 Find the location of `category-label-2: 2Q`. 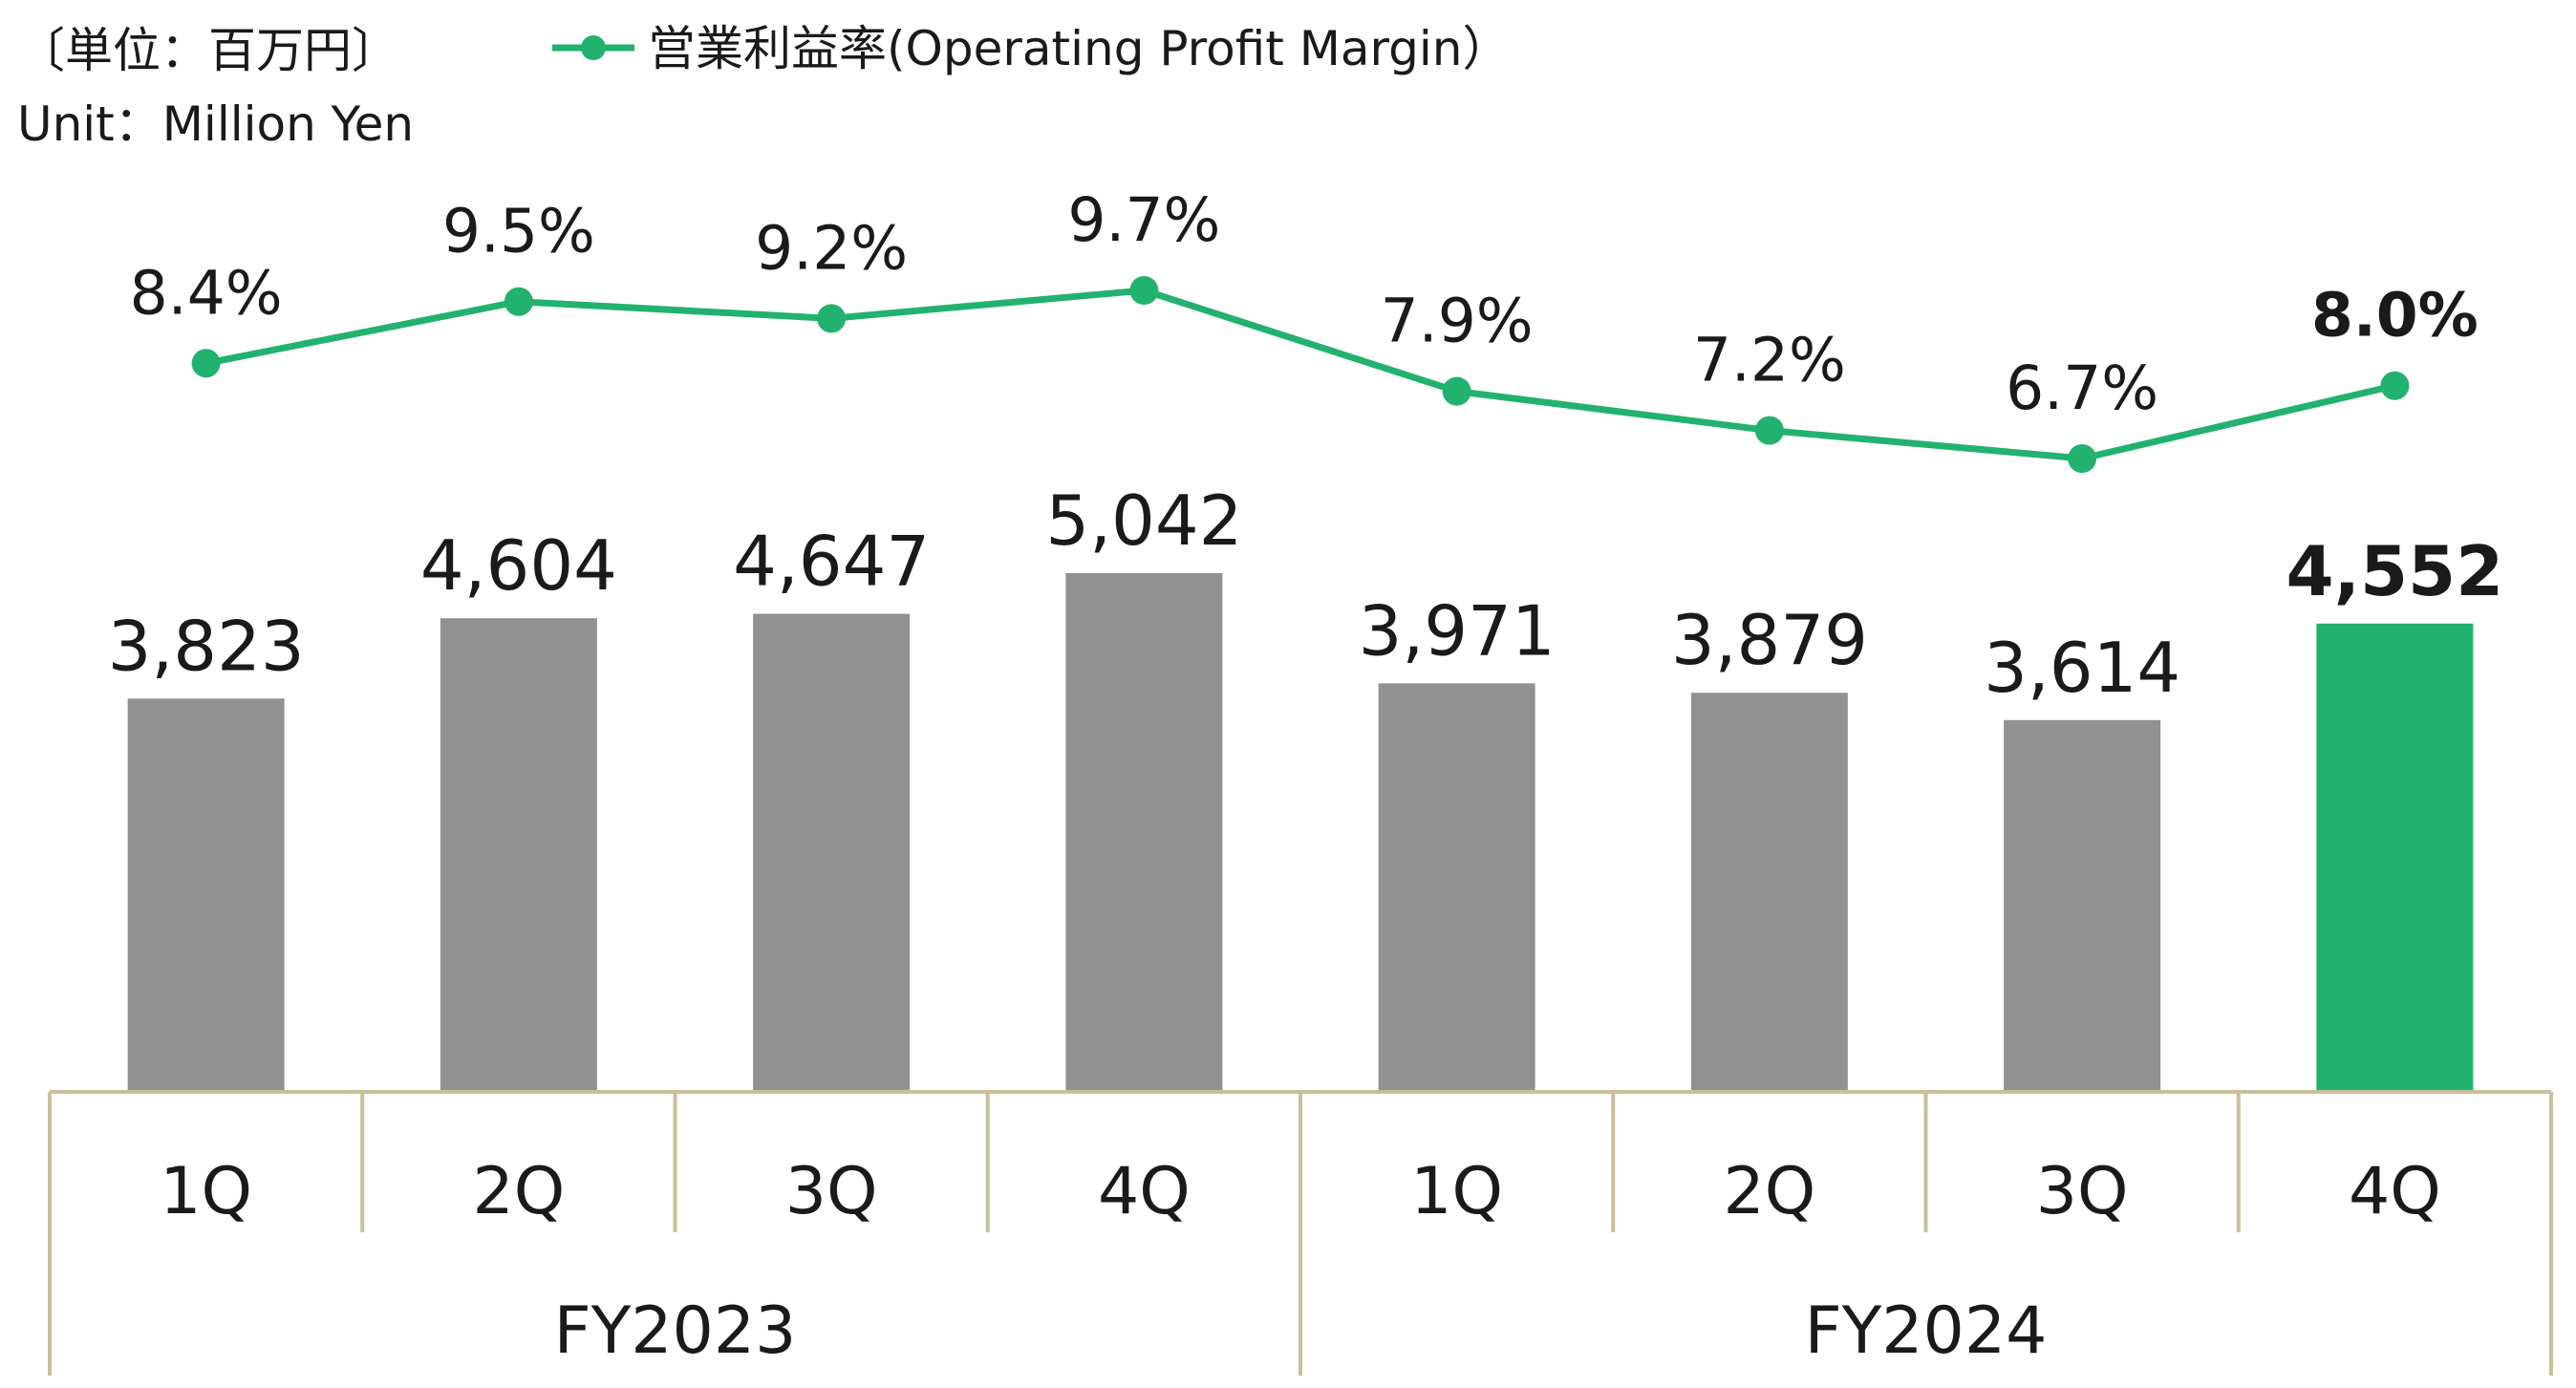

category-label-2: 2Q is located at coordinates (518, 1191).